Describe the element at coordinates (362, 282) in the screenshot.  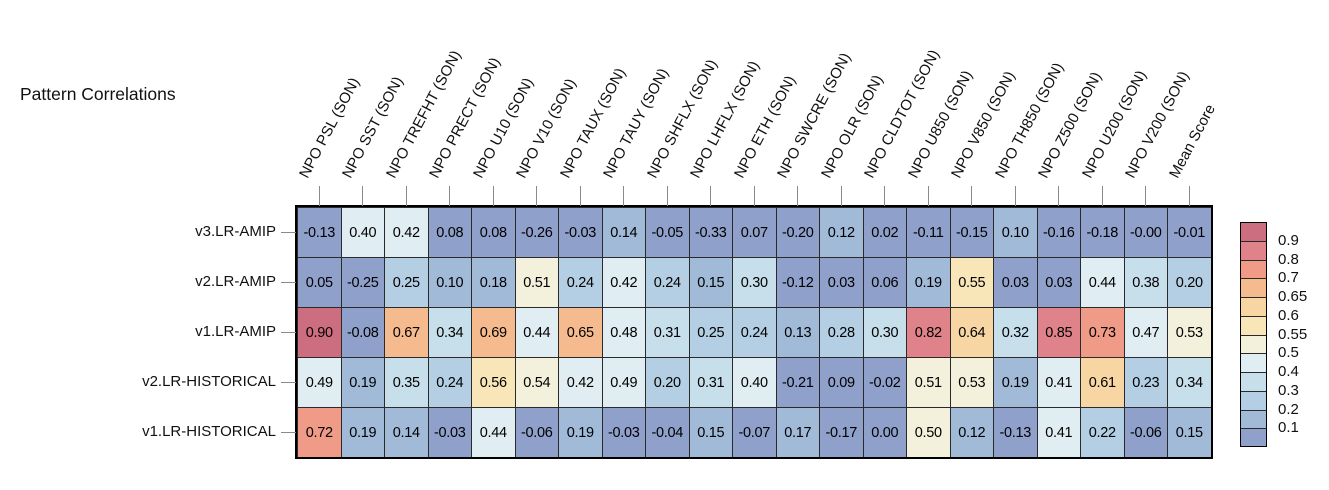
I see `heatmap-cell: -0.25` at that location.